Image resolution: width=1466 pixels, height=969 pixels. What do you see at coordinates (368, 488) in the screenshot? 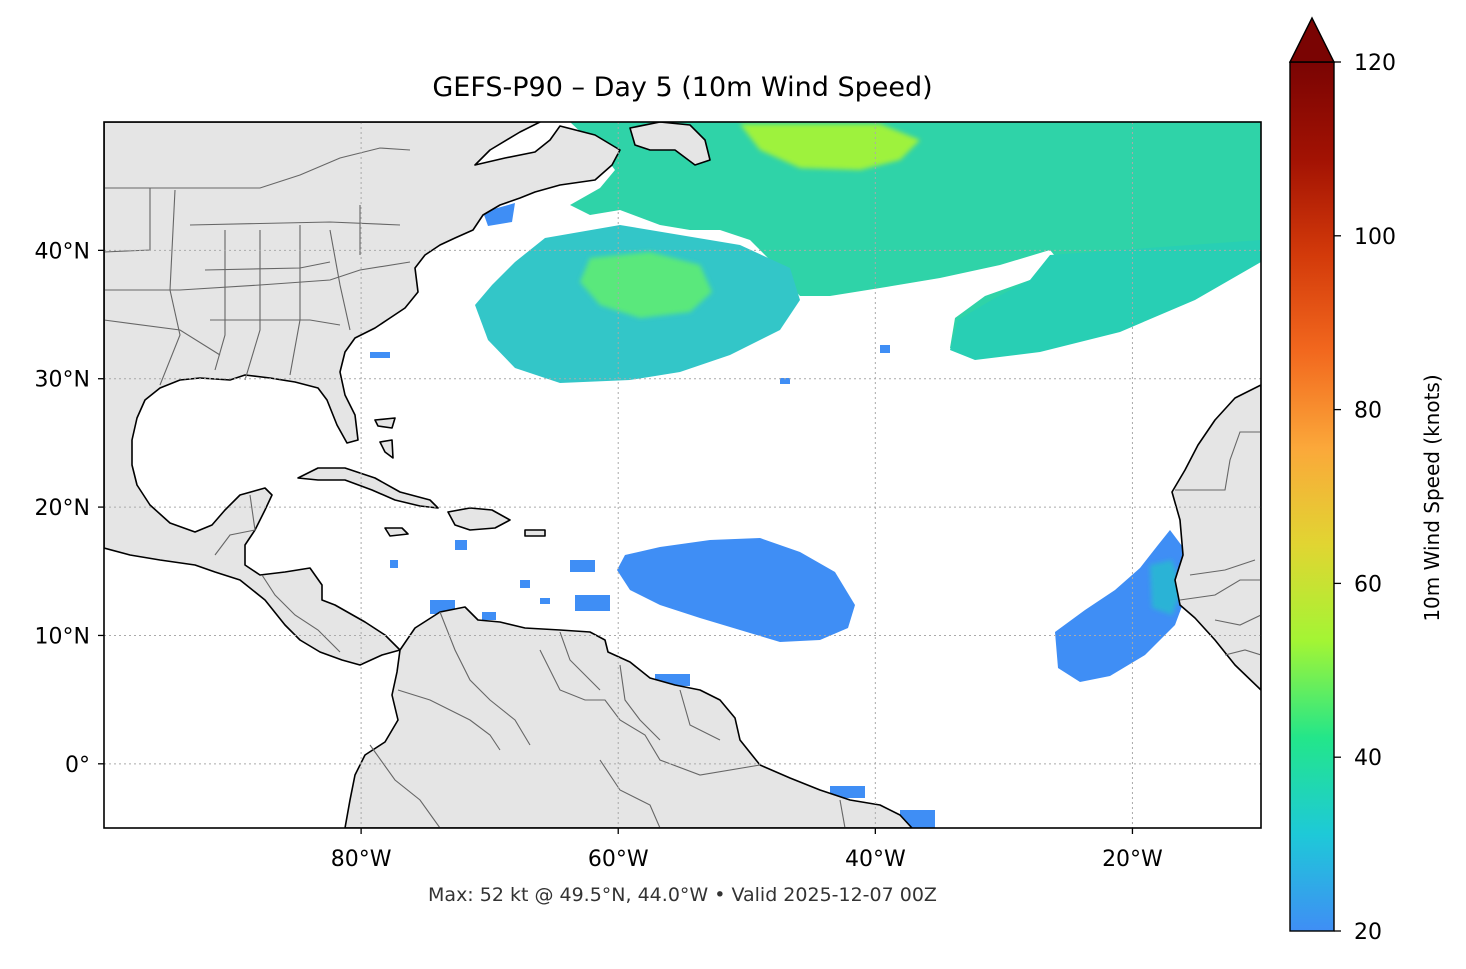
I see `land-cuba` at bounding box center [368, 488].